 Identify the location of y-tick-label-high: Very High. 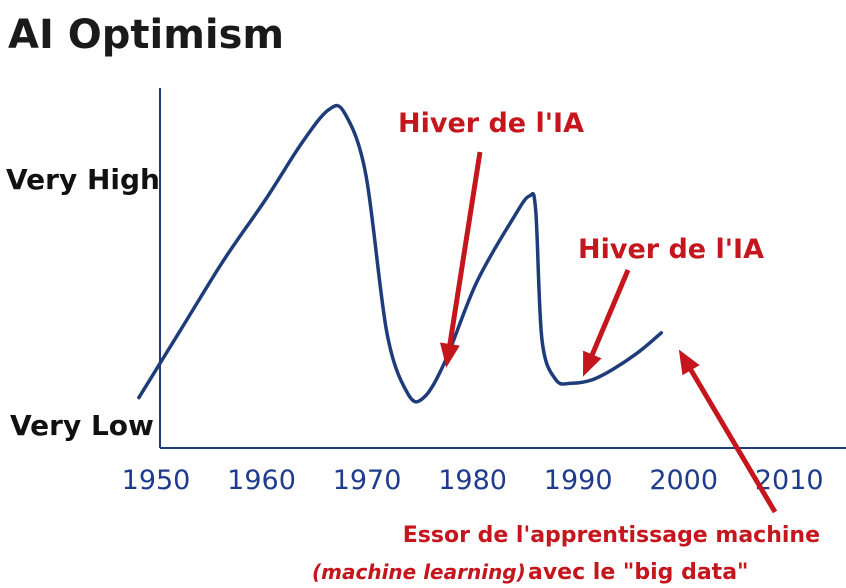
(83, 179).